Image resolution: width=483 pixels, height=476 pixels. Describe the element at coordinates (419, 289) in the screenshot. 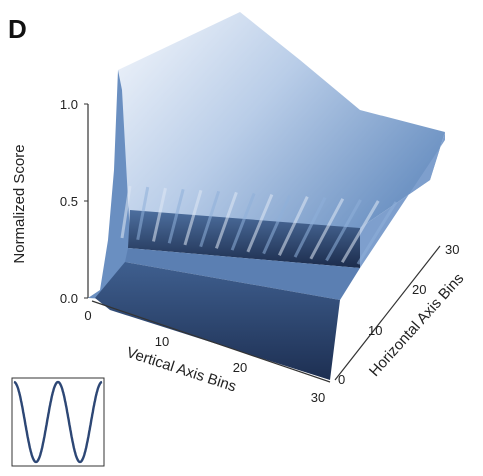

I see `y-tick-label: 20` at that location.